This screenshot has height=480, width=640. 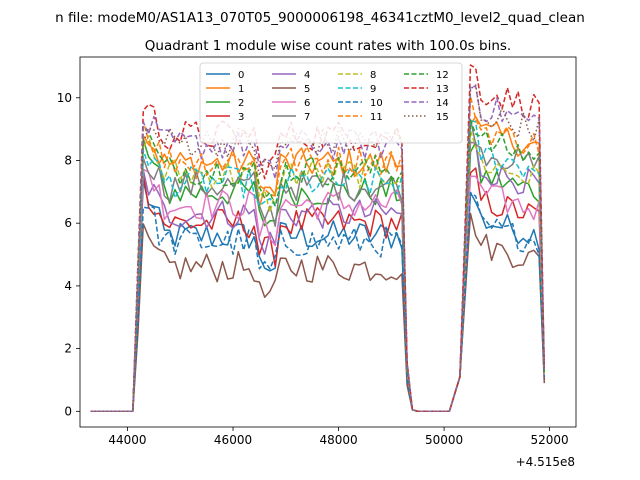 What do you see at coordinates (241, 117) in the screenshot?
I see `legend-label: 3` at bounding box center [241, 117].